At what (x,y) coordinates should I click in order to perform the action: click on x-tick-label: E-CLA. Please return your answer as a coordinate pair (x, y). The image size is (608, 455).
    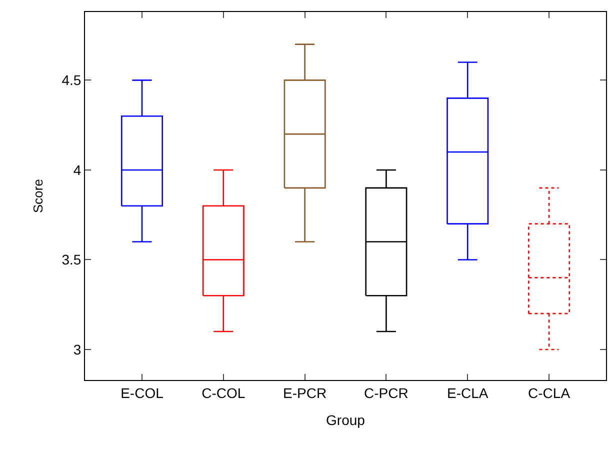
    Looking at the image, I should click on (467, 392).